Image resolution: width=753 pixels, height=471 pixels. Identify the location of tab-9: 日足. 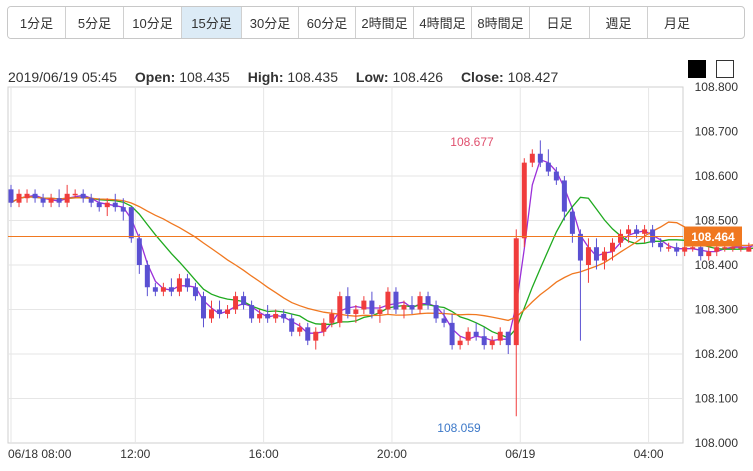
(560, 22).